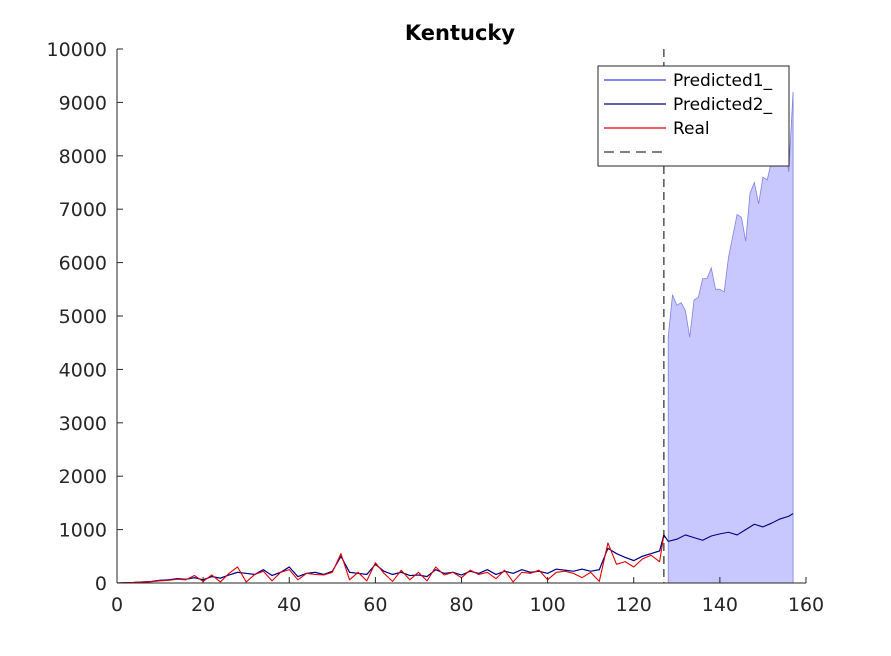  I want to click on y-tick-label: 8000, so click(83, 157).